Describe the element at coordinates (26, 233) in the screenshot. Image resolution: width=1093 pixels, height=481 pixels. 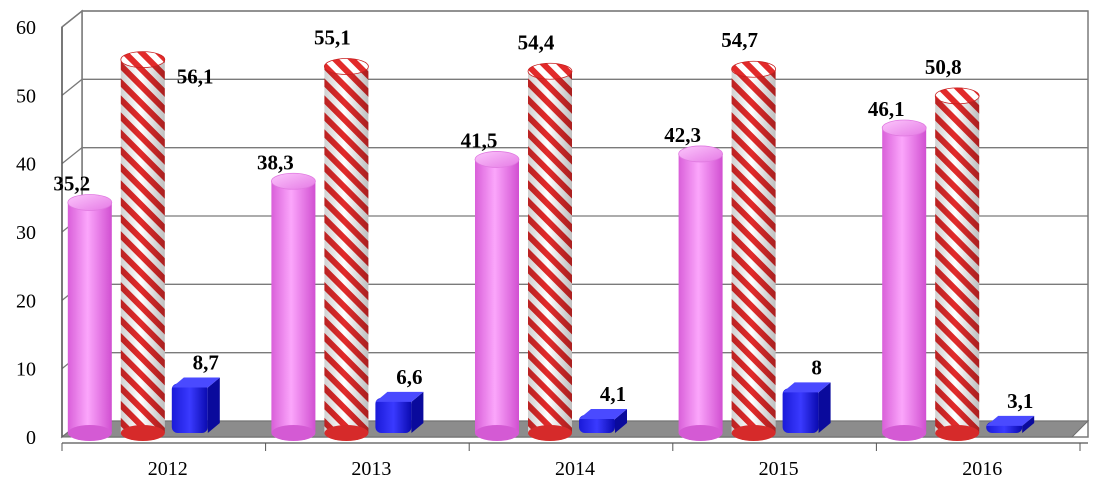
I see `y-tick-label: 30` at that location.